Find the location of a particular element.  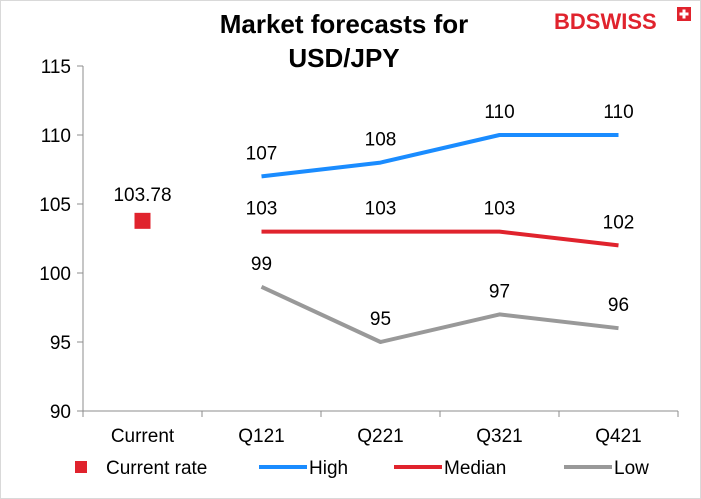

x-tick-group is located at coordinates (380, 414).